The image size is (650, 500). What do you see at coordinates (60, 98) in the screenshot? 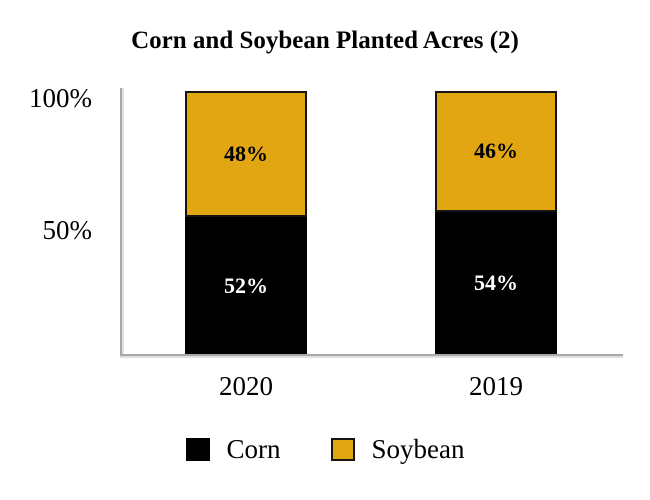
I see `y-tick-label-100: 100%` at bounding box center [60, 98].